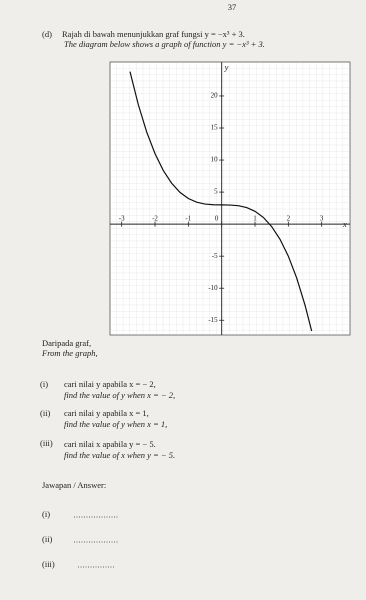 Image resolution: width=366 pixels, height=600 pixels. What do you see at coordinates (255, 219) in the screenshot?
I see `x-tick-label: 1` at bounding box center [255, 219].